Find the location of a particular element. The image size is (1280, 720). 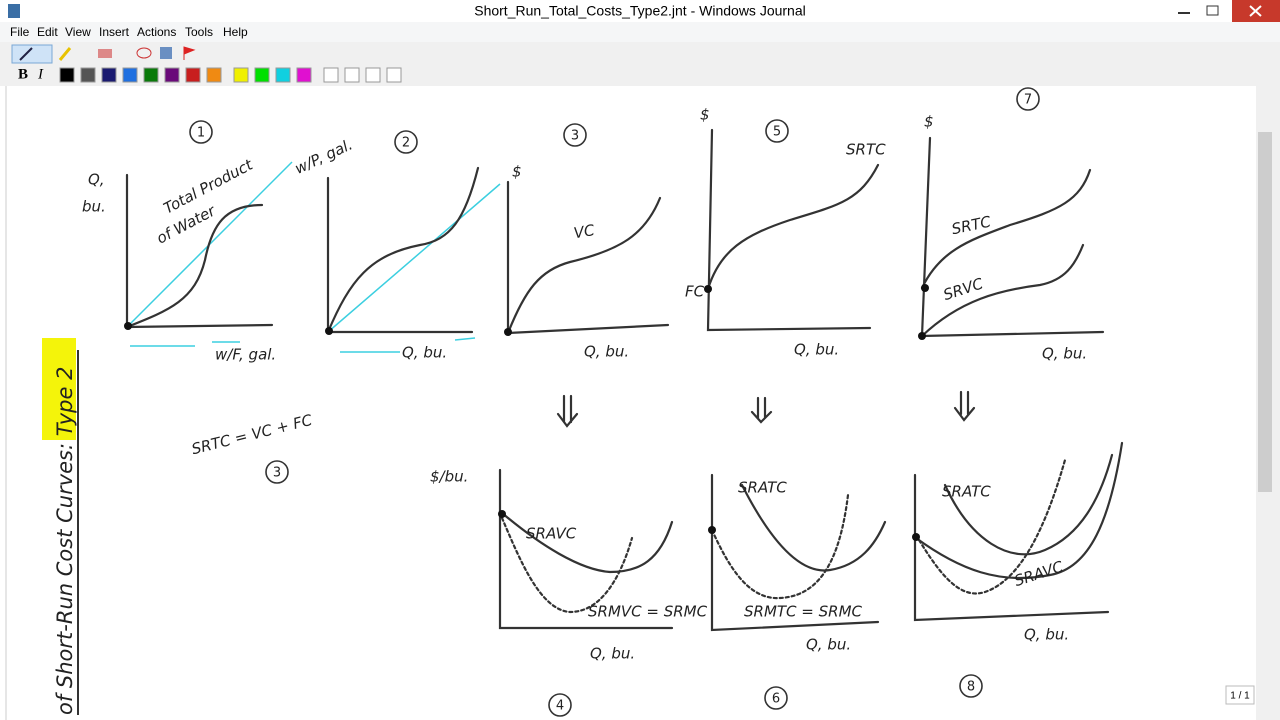

app-icon is located at coordinates (14, 11).